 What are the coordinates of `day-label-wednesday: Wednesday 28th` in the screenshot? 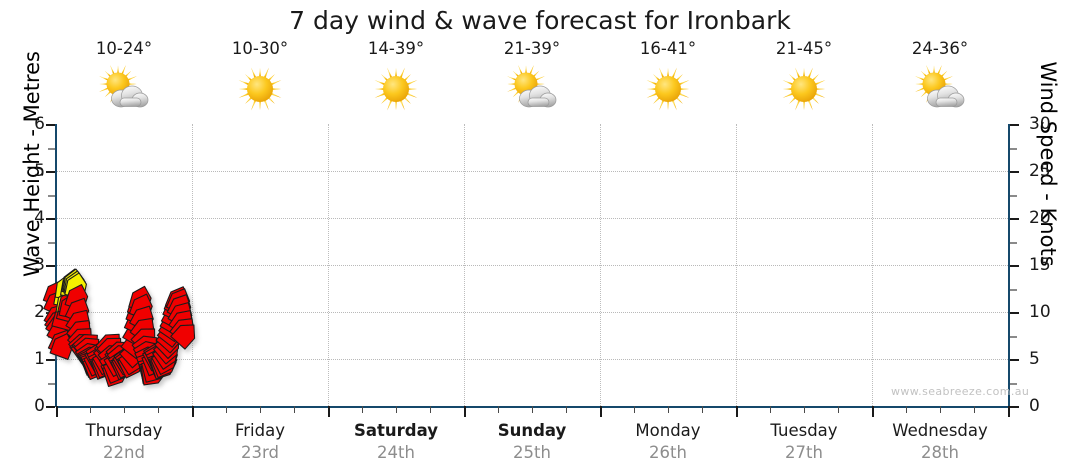 It's located at (940, 446).